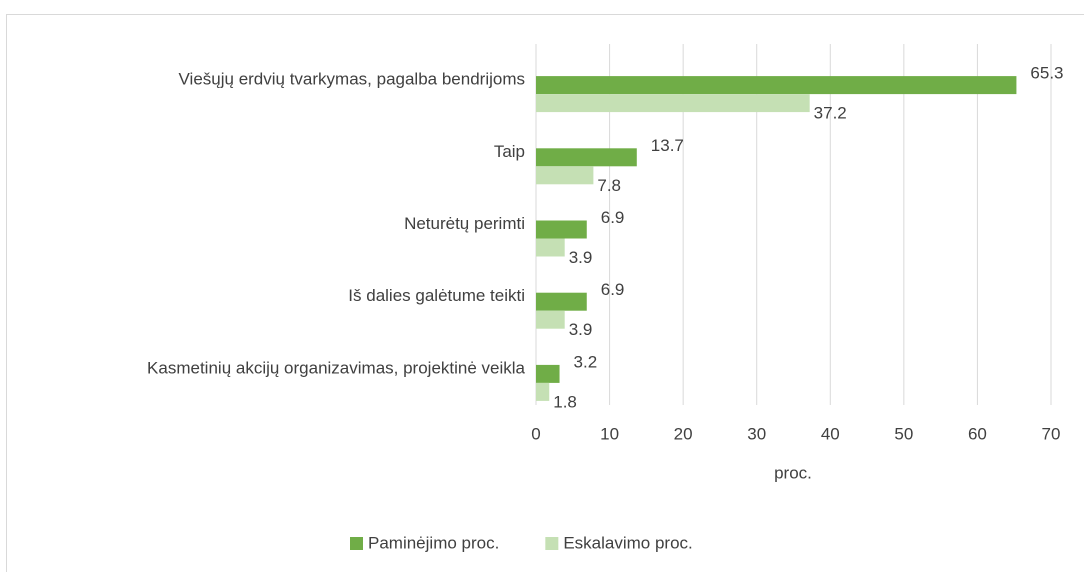 The image size is (1084, 572). I want to click on y-tick-label: Iš dalies galėtume teikti, so click(436, 295).